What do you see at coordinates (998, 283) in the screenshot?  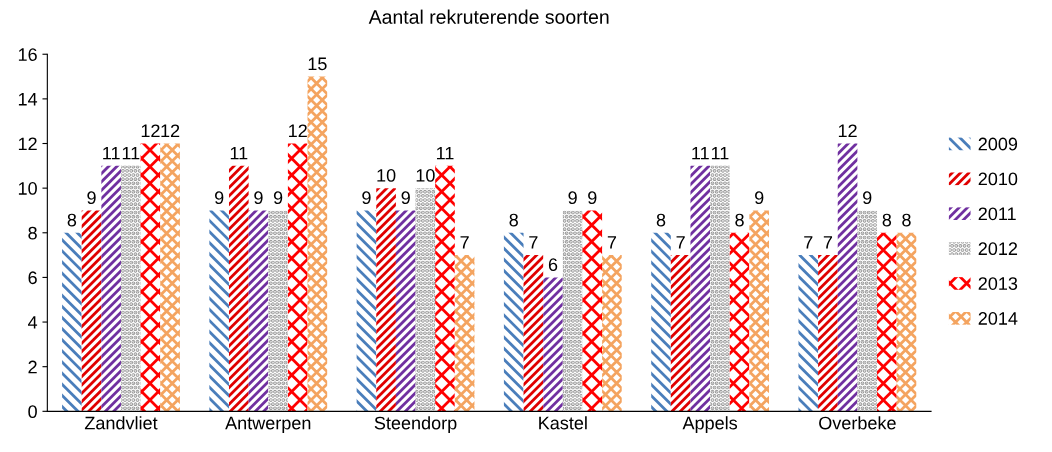 I see `legend-label: 2013` at bounding box center [998, 283].